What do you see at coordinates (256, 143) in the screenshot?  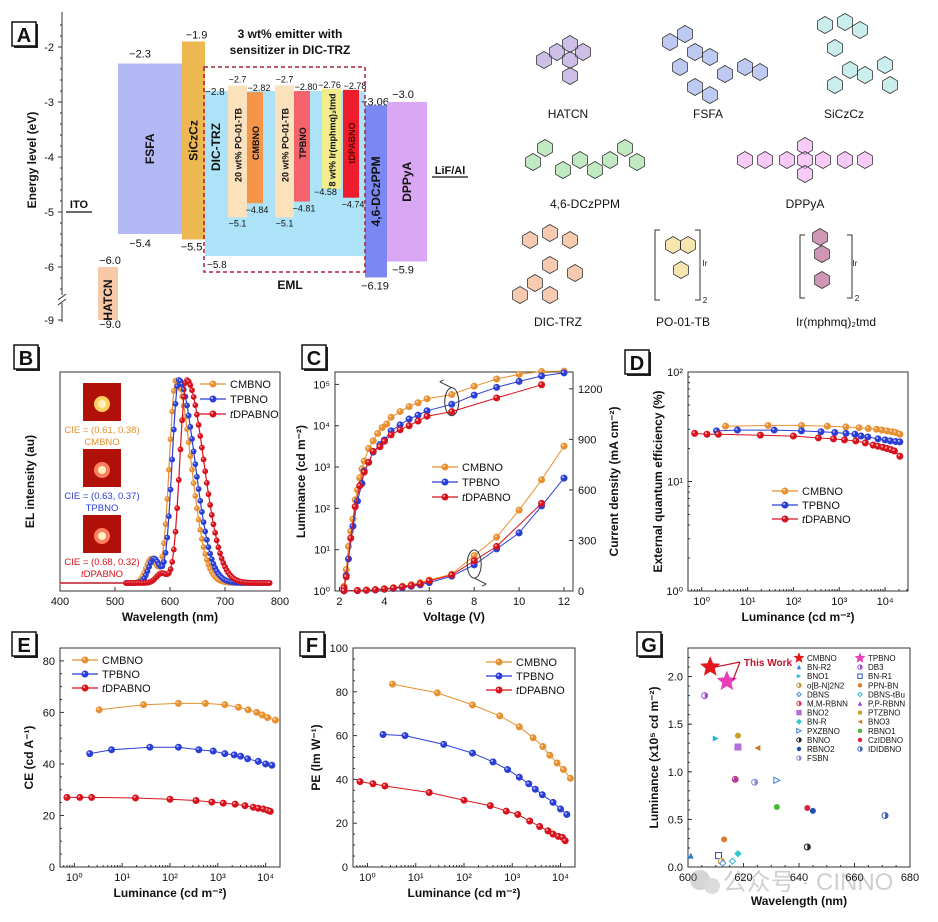 I see `energy-layer-name: CMBNO` at bounding box center [256, 143].